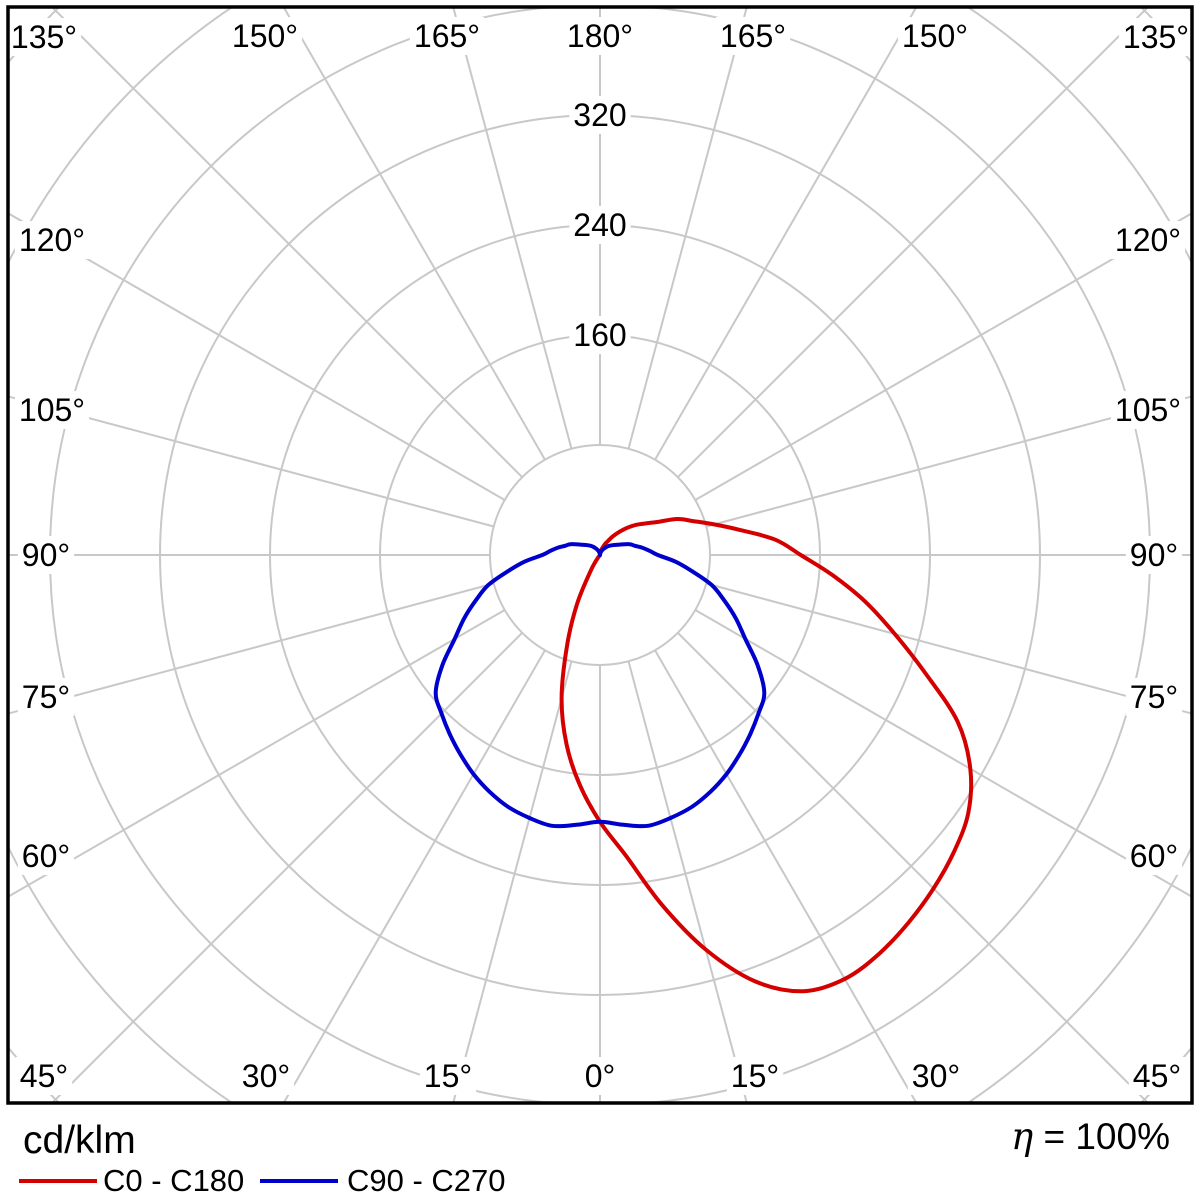 The image size is (1200, 1200). I want to click on legend-item-c90-c270: C90 - C270, so click(390, 1181).